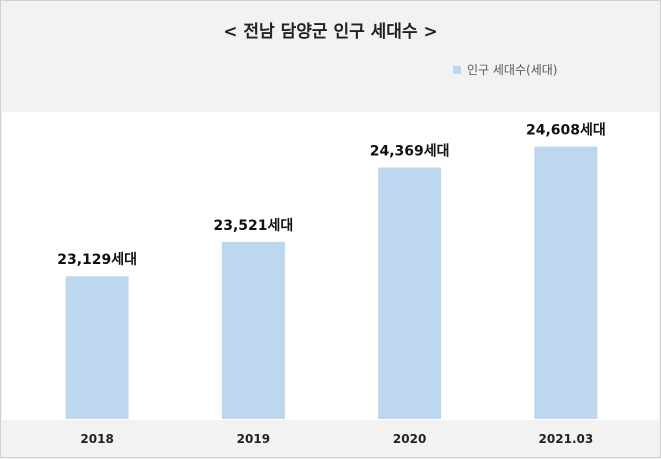  I want to click on bar-2020, so click(410, 293).